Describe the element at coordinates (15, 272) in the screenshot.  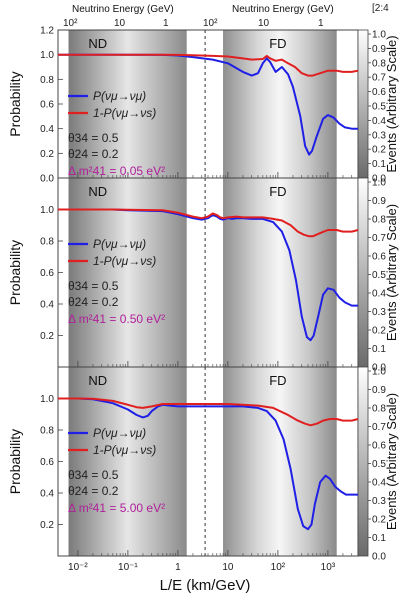
I see `y-left-axis-label: Probability` at that location.